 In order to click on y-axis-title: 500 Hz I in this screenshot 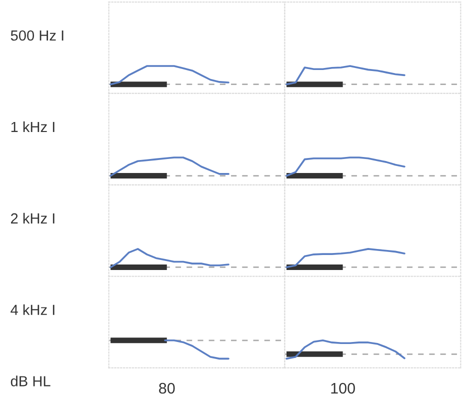, I will do `click(37, 35)`.